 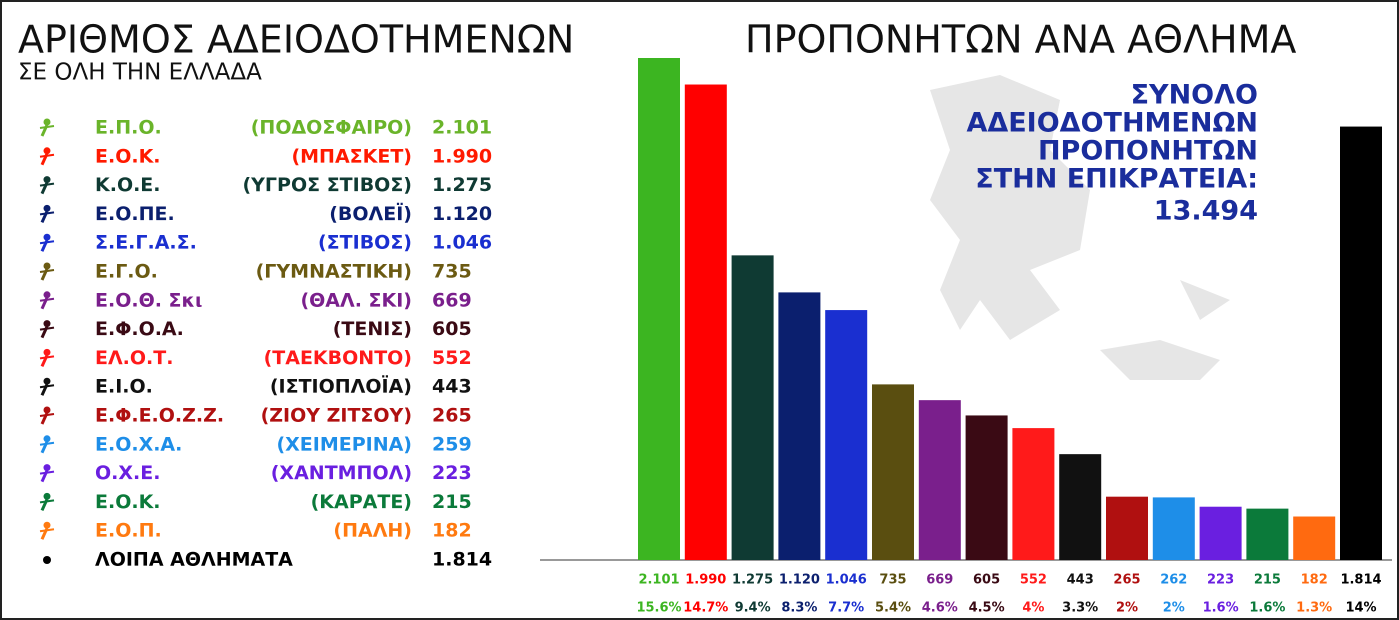 What do you see at coordinates (940, 608) in the screenshot?
I see `share-label: 4.6%` at bounding box center [940, 608].